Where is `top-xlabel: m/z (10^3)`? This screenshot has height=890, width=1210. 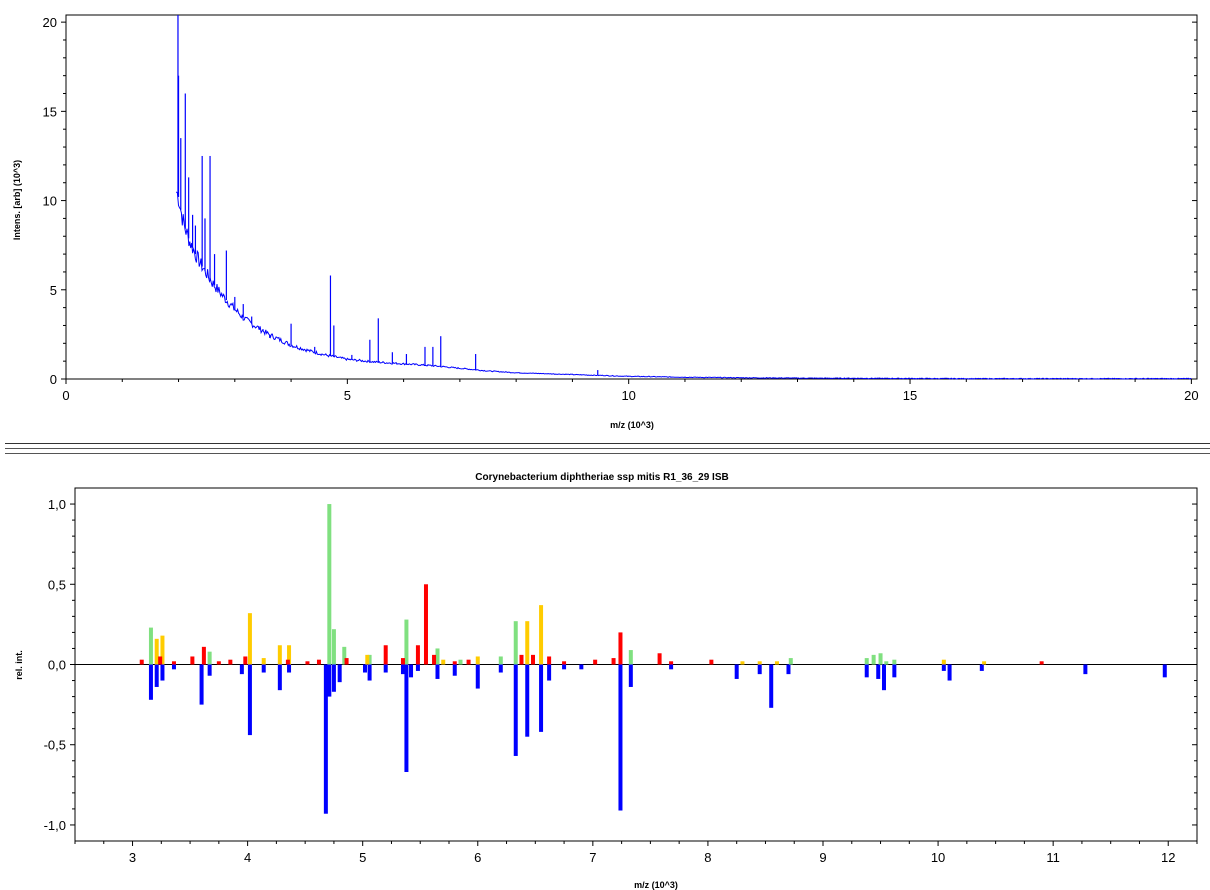
top-xlabel: m/z (10^3) is located at coordinates (632, 425).